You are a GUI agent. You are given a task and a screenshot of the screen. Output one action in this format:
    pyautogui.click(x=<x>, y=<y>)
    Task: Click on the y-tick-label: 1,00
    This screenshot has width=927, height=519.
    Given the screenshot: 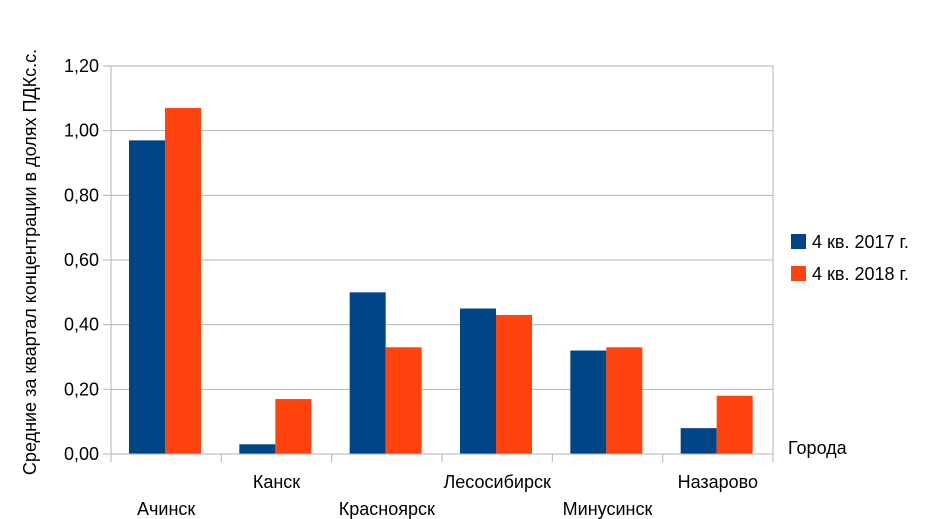 What is the action you would take?
    pyautogui.click(x=81, y=131)
    